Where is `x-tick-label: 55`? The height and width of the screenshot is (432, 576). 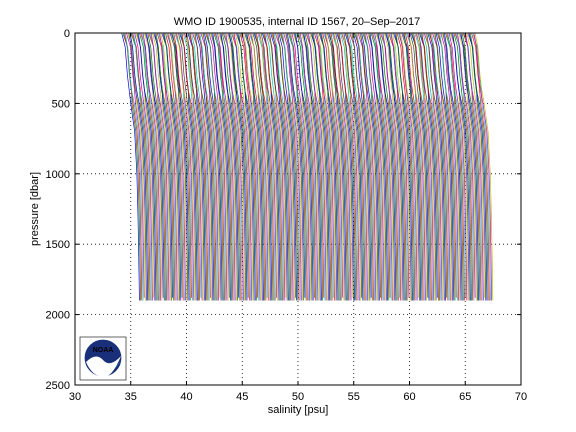 x-tick-label: 55 is located at coordinates (354, 397).